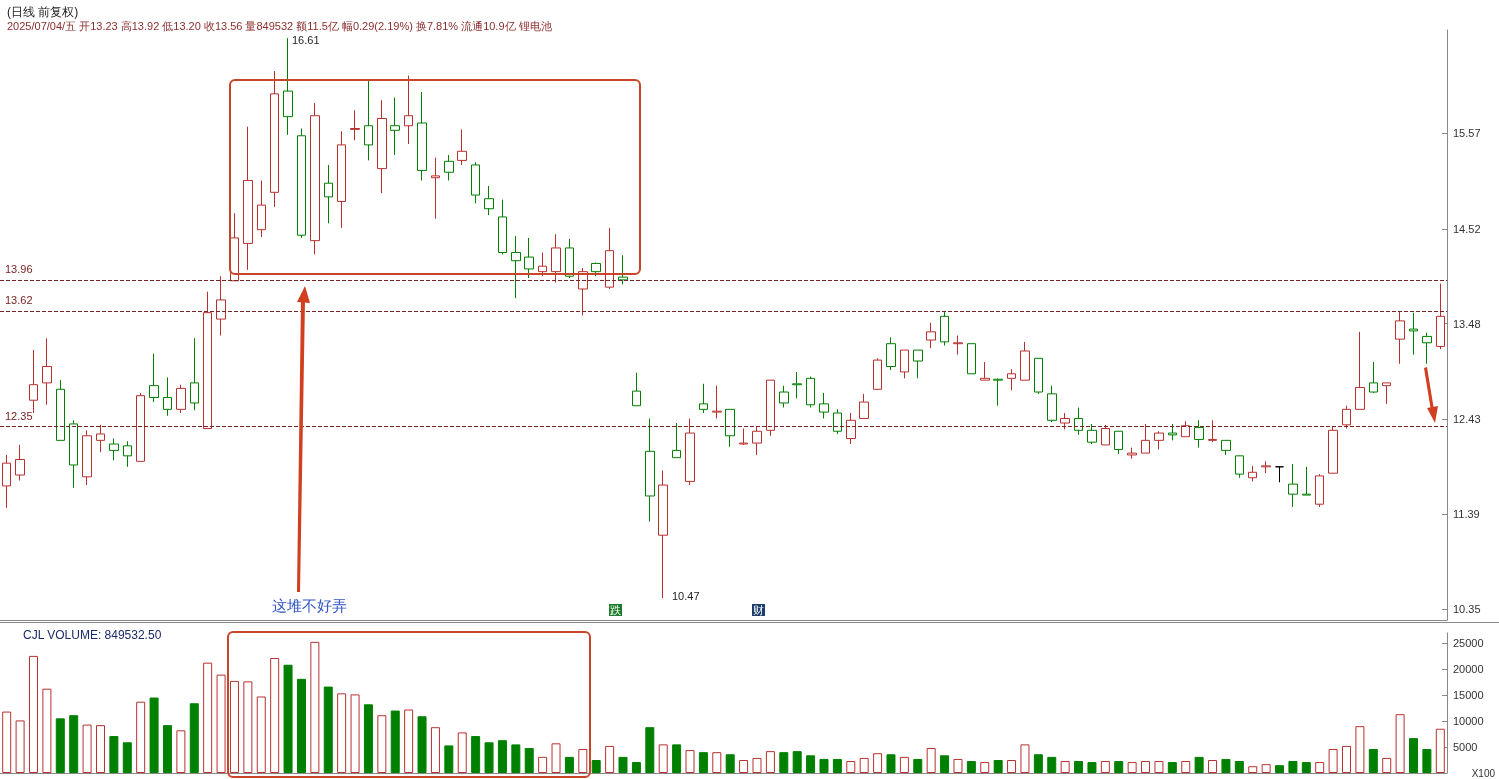  I want to click on y-tick-label: 25000, so click(1468, 642).